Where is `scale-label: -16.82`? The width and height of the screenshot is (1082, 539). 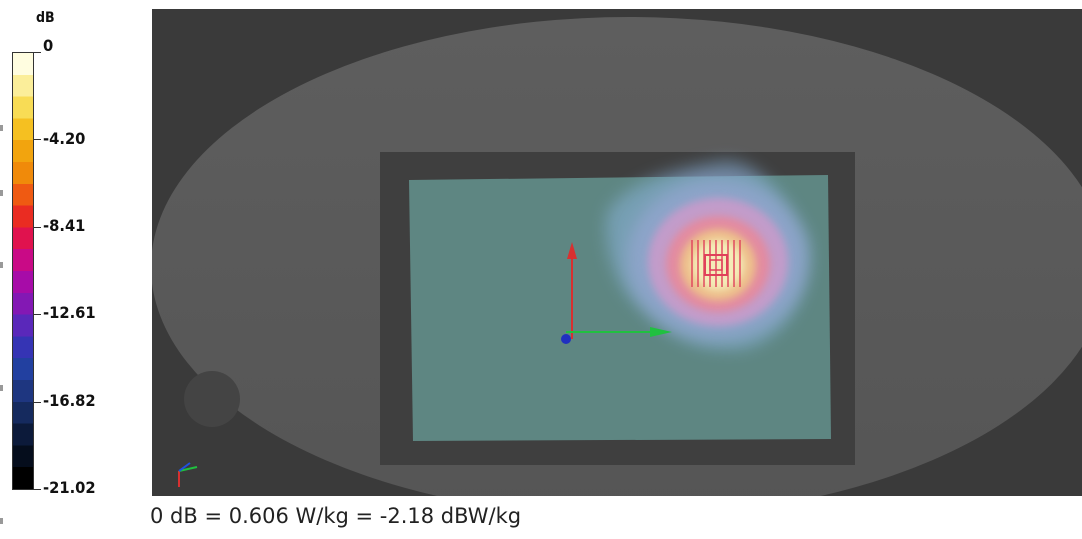
scale-label: -16.82 is located at coordinates (69, 400).